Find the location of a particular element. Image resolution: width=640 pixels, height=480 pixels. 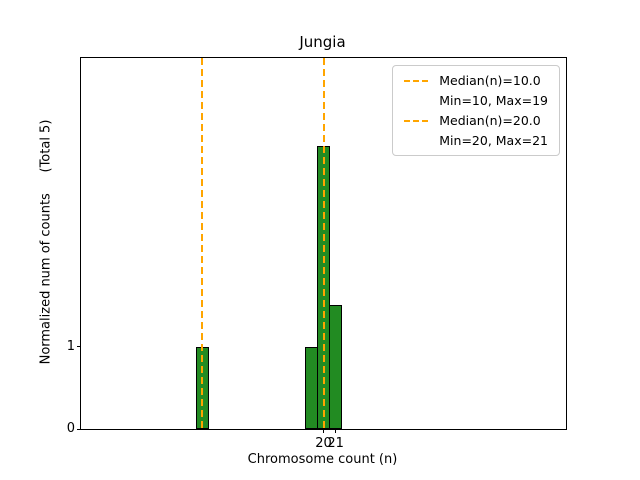

y-tick-label: 0 is located at coordinates (70, 428).